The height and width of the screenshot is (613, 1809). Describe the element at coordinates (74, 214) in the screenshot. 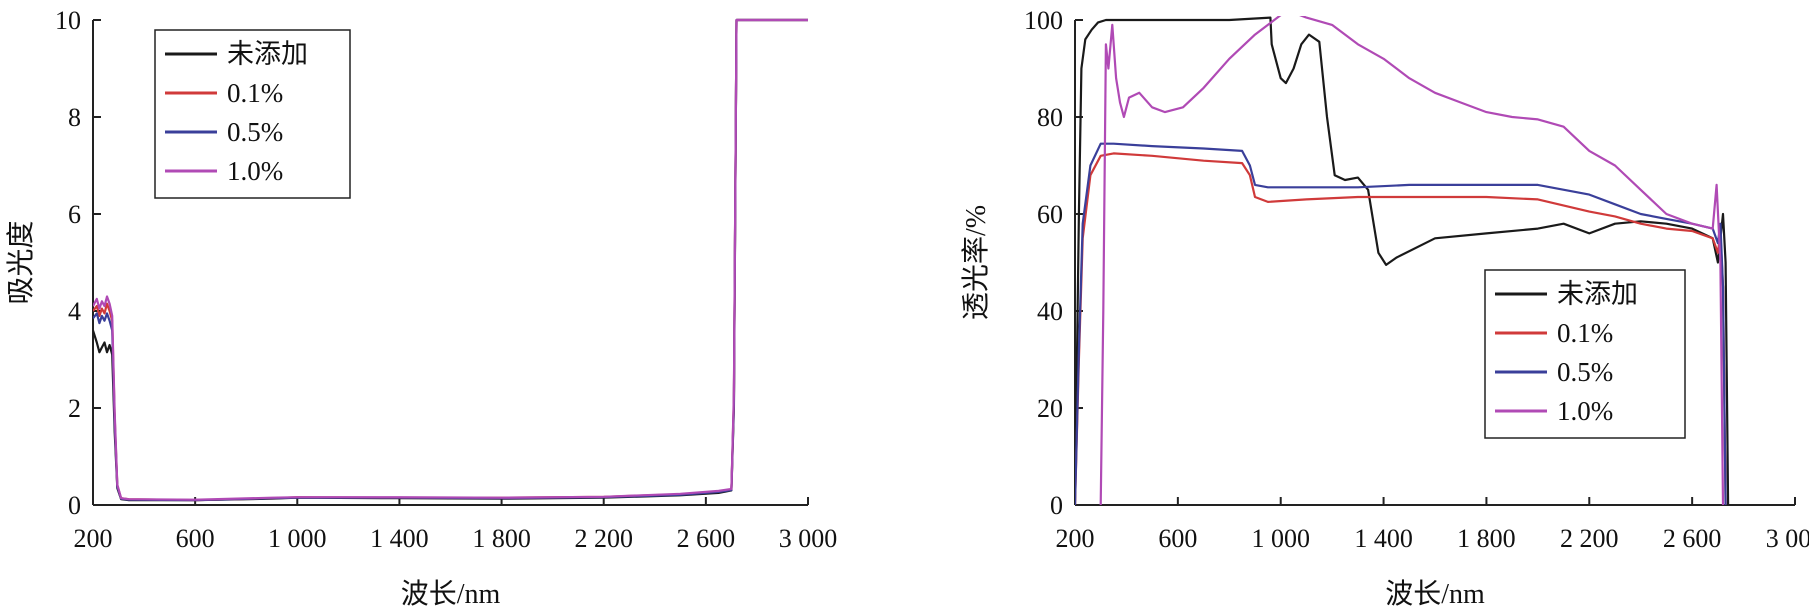

I see `y-tick-label: 6` at that location.